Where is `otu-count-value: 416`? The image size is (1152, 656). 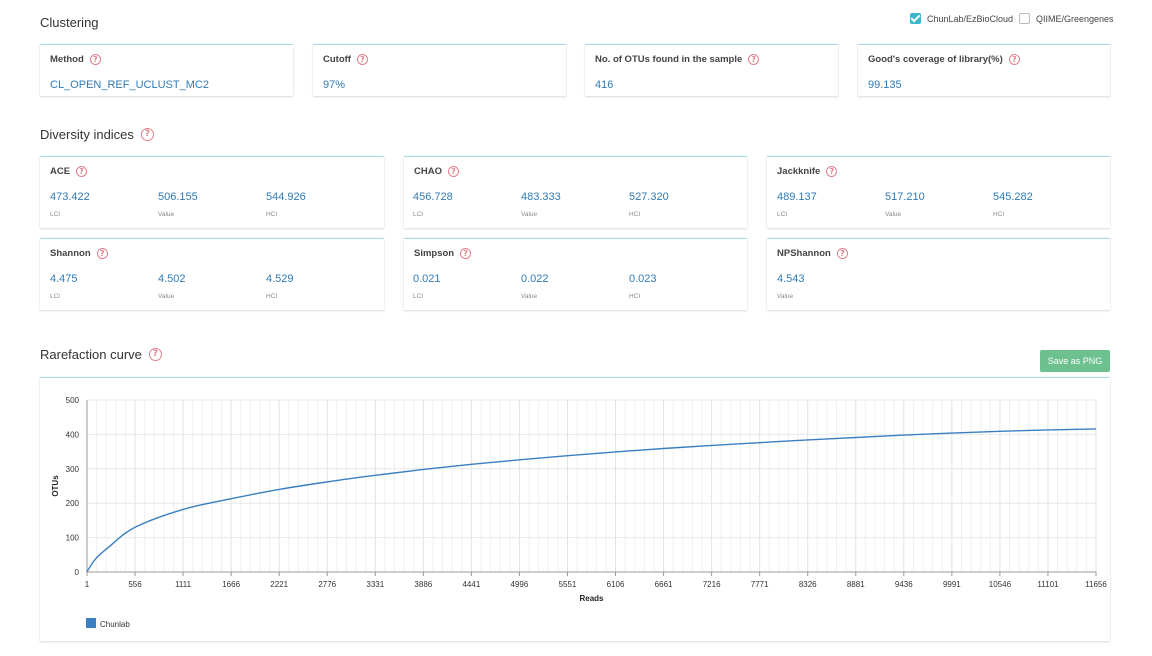 otu-count-value: 416 is located at coordinates (604, 85).